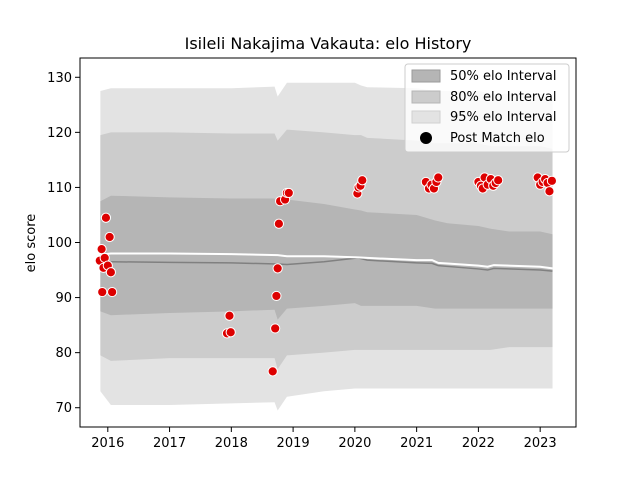  Describe the element at coordinates (503, 117) in the screenshot. I see `legend-label-95: 95% elo Interval` at that location.